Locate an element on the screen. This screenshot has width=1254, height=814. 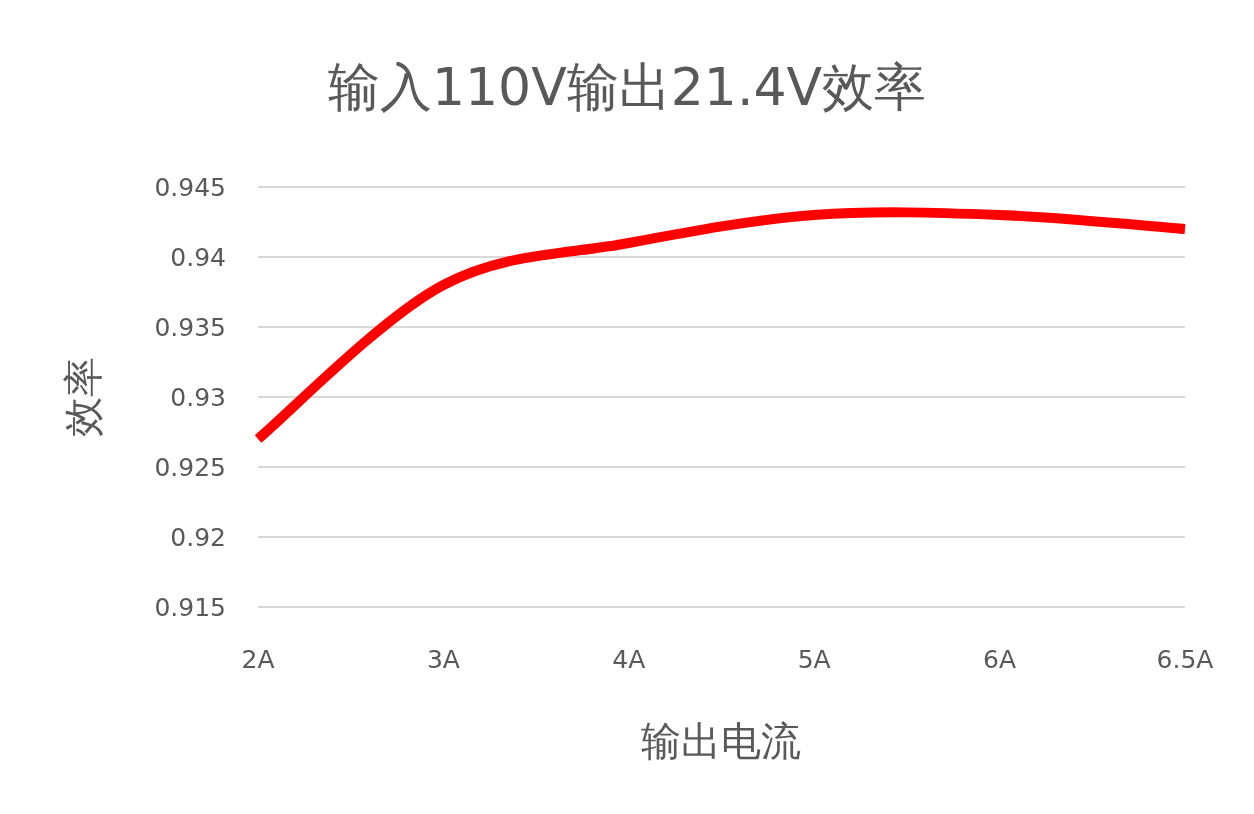
y-tick-label: 0.935 is located at coordinates (190, 327).